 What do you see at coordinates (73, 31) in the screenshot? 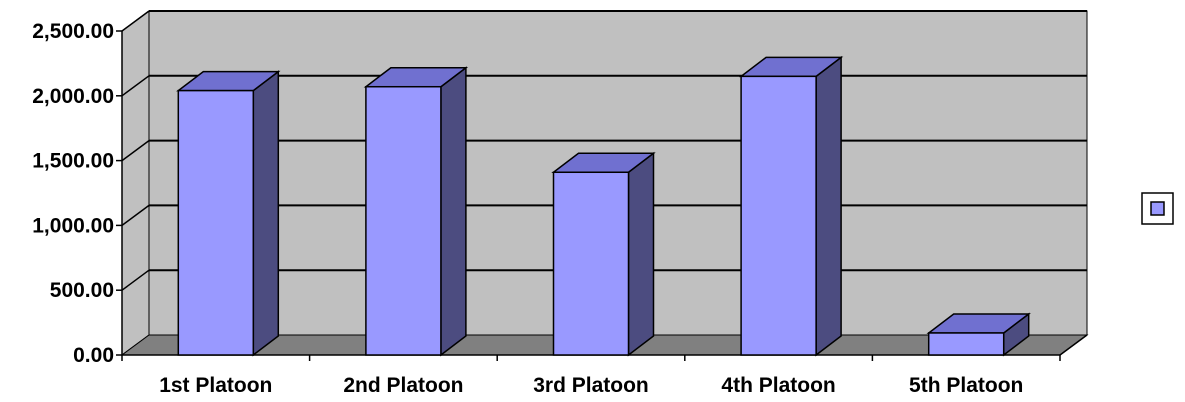
I see `y-tick-label: 2,500.00` at bounding box center [73, 31].